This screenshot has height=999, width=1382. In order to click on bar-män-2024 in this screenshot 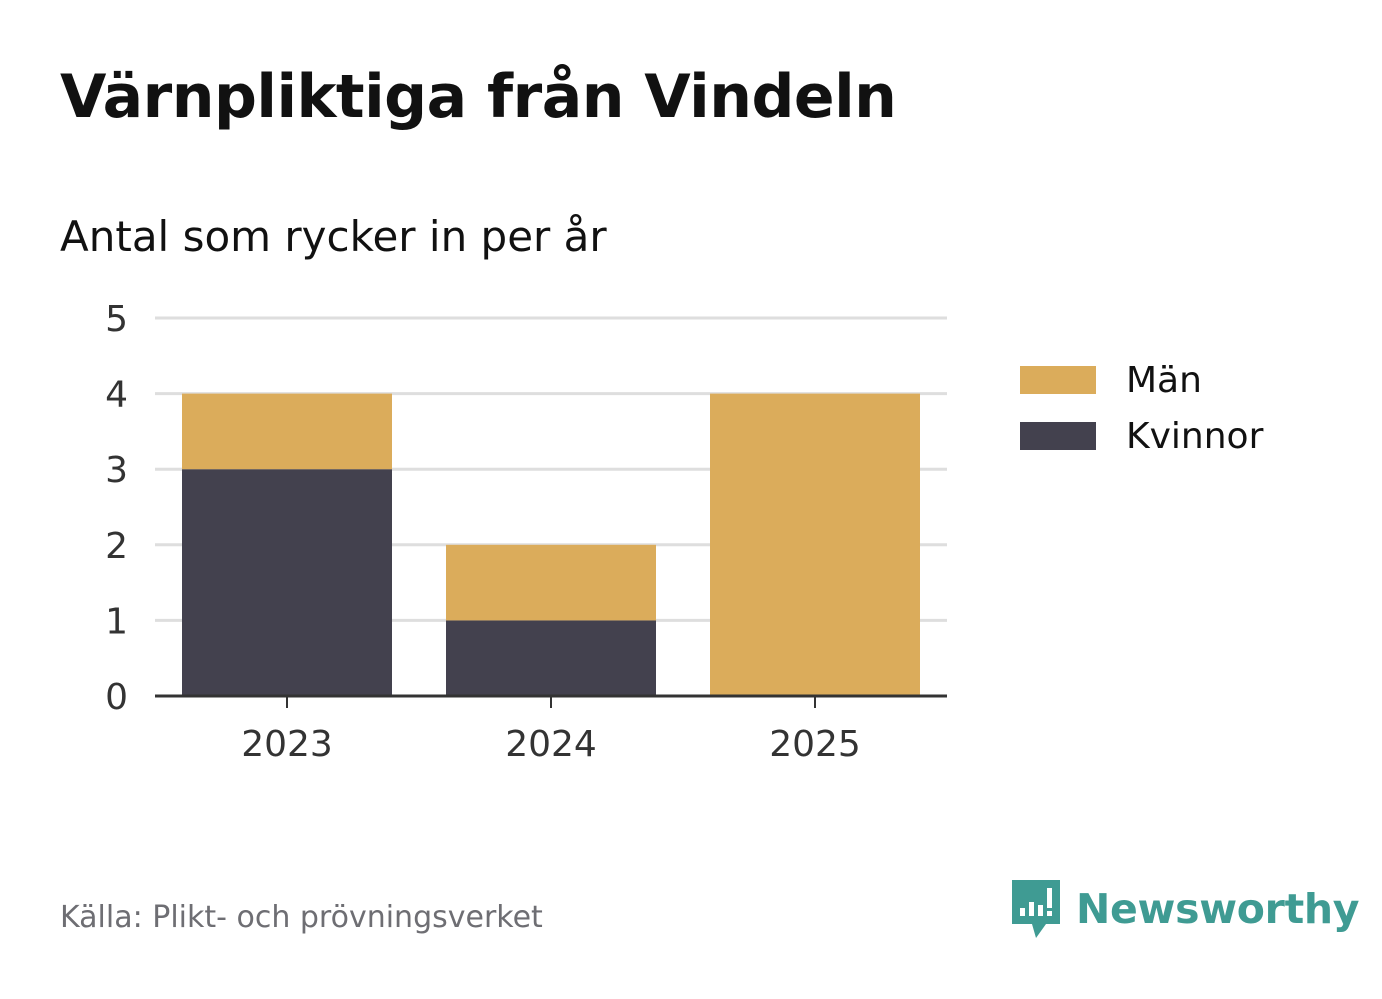, I will do `click(551, 582)`.